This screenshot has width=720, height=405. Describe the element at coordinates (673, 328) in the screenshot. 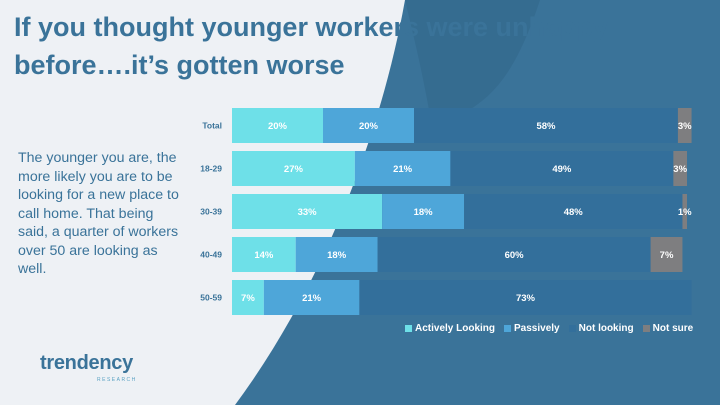

I see `legend-label-not-sure: Not sure` at that location.